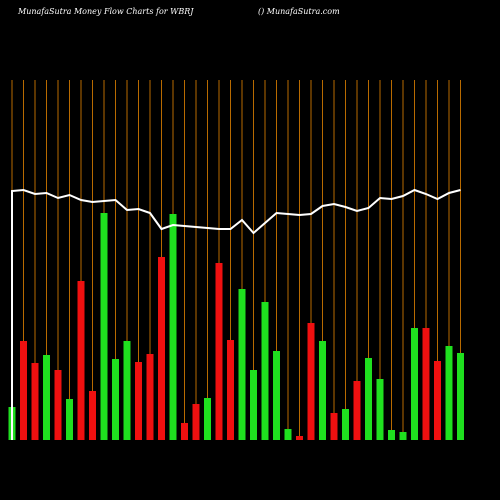 This screenshot has width=500, height=500. What do you see at coordinates (105, 11) in the screenshot?
I see `chart-title: MunafaSutra Money Flow Charts for WBRJ` at bounding box center [105, 11].